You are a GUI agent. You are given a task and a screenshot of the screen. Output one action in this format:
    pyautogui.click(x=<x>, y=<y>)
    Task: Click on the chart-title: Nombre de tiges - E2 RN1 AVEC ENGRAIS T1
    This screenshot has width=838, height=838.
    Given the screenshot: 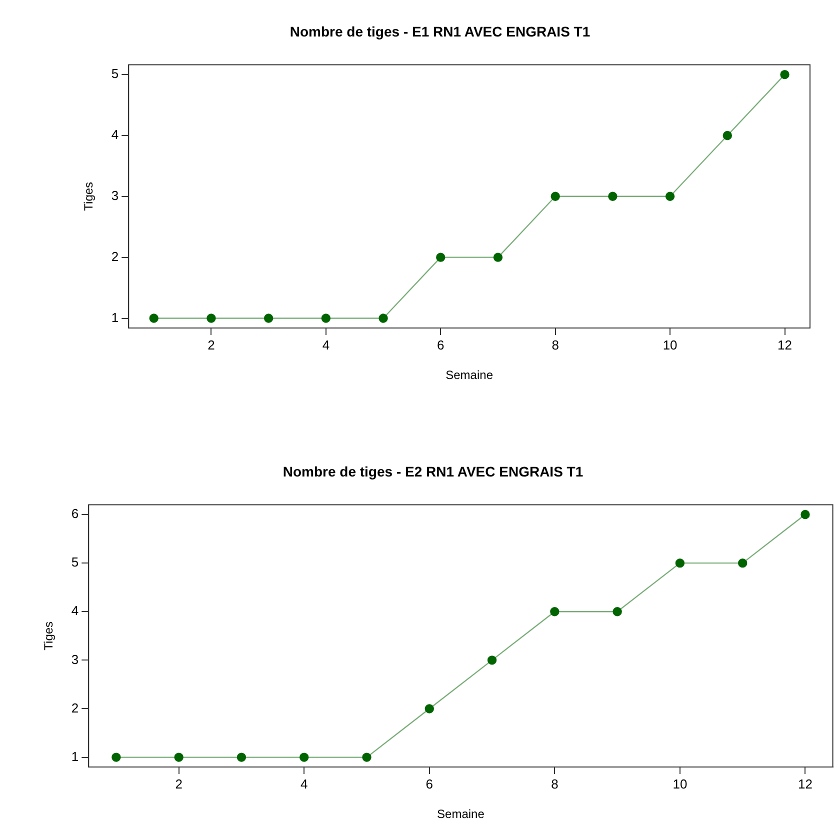 What is the action you would take?
    pyautogui.click(x=433, y=471)
    